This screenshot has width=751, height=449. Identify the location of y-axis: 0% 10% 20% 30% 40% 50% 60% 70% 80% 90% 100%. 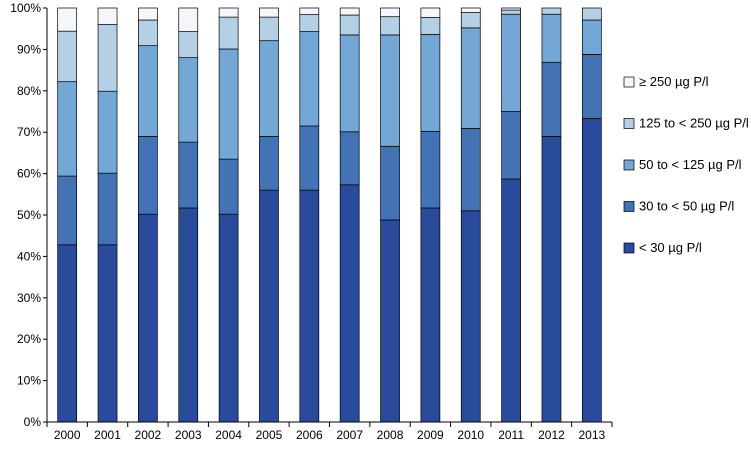
(29, 215).